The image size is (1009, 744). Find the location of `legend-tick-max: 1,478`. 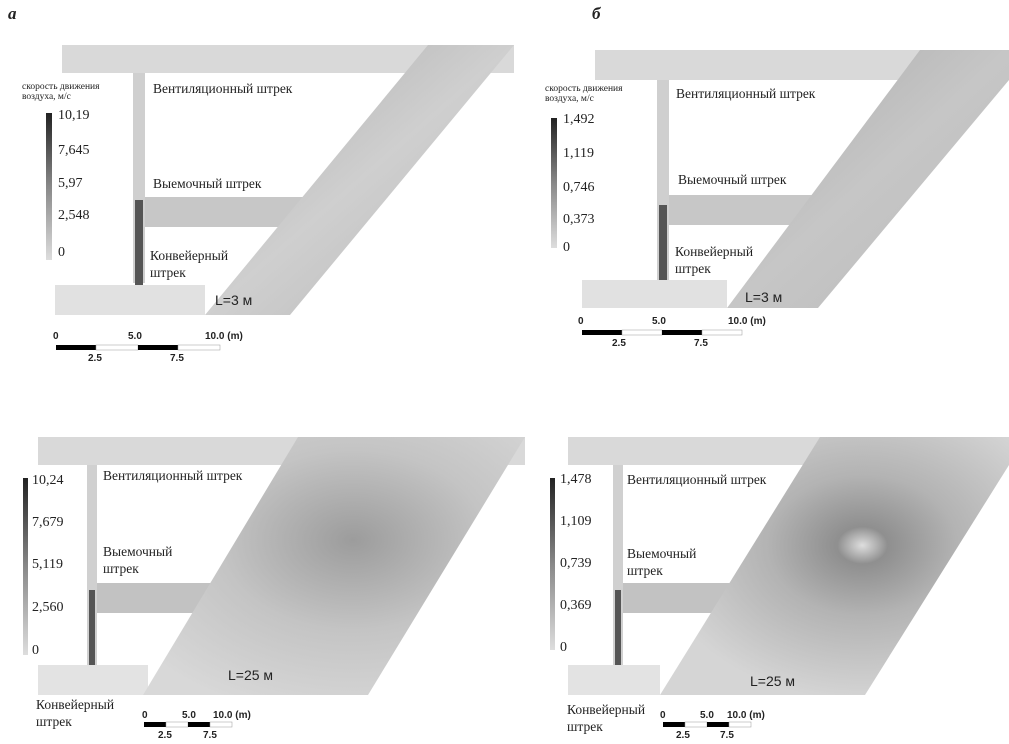

legend-tick-max: 1,478 is located at coordinates (576, 479).